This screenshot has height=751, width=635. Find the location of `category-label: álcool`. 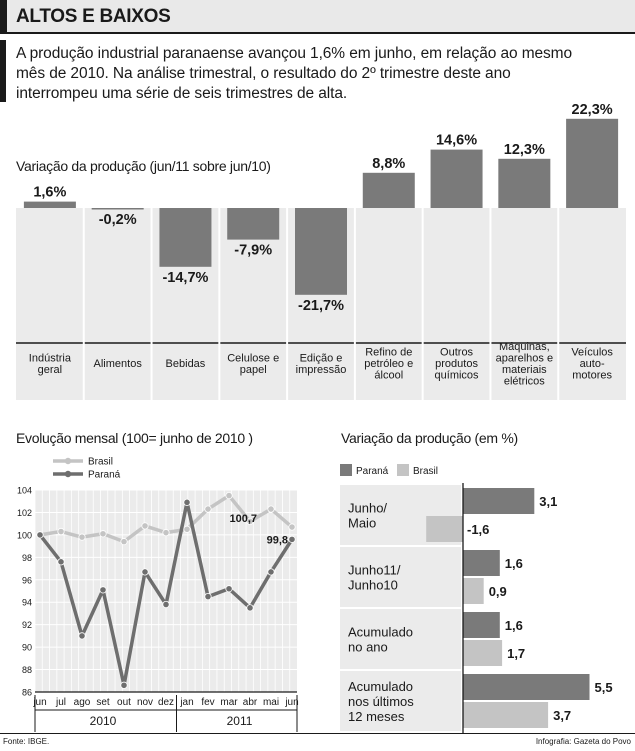

category-label: álcool is located at coordinates (388, 376).